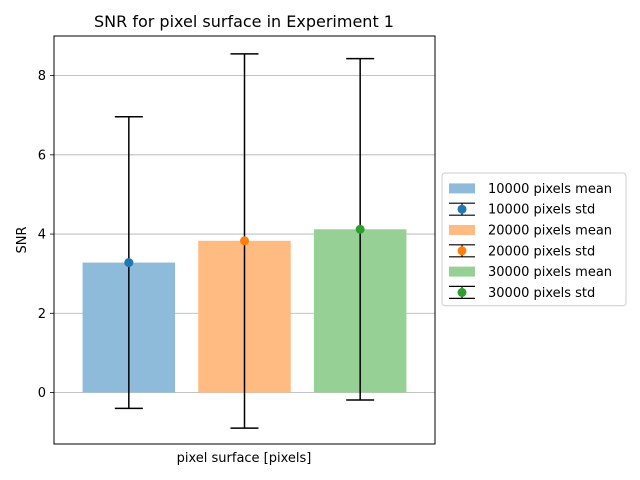 The width and height of the screenshot is (640, 480). What do you see at coordinates (244, 458) in the screenshot?
I see `x-axis-label: pixel surface [pixels]` at bounding box center [244, 458].